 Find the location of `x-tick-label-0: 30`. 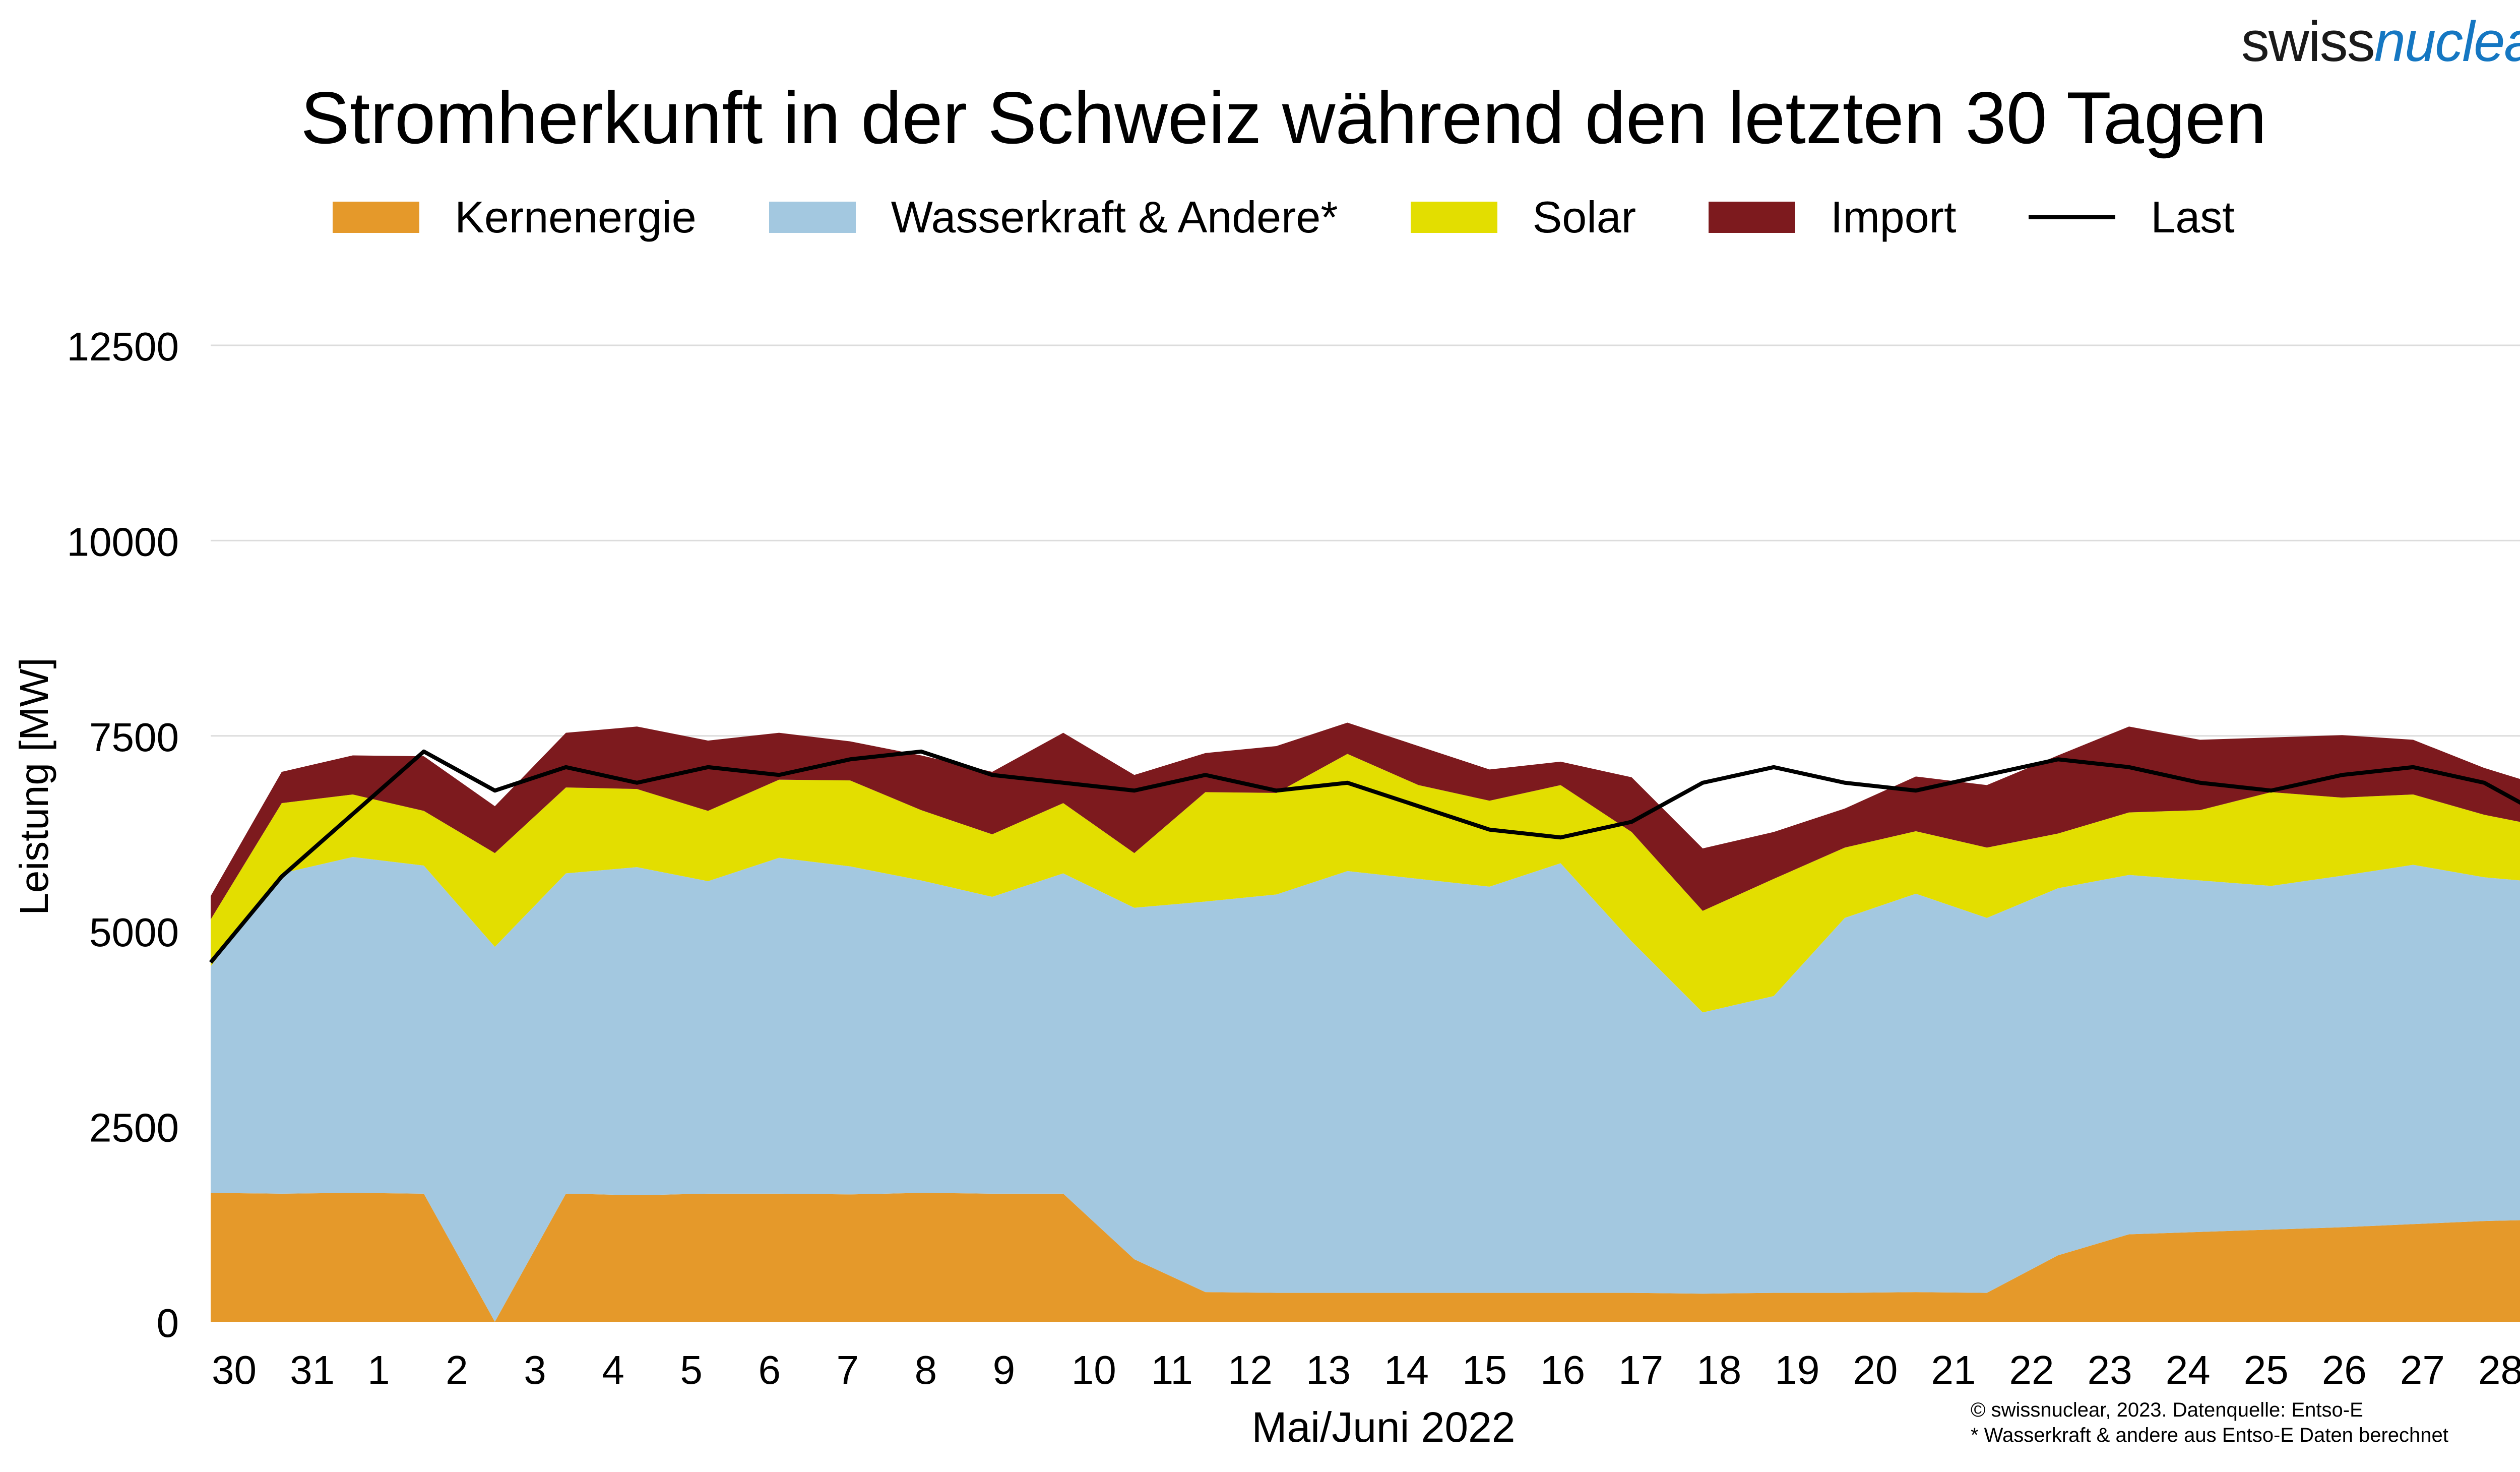

x-tick-label-0: 30 is located at coordinates (234, 1370).